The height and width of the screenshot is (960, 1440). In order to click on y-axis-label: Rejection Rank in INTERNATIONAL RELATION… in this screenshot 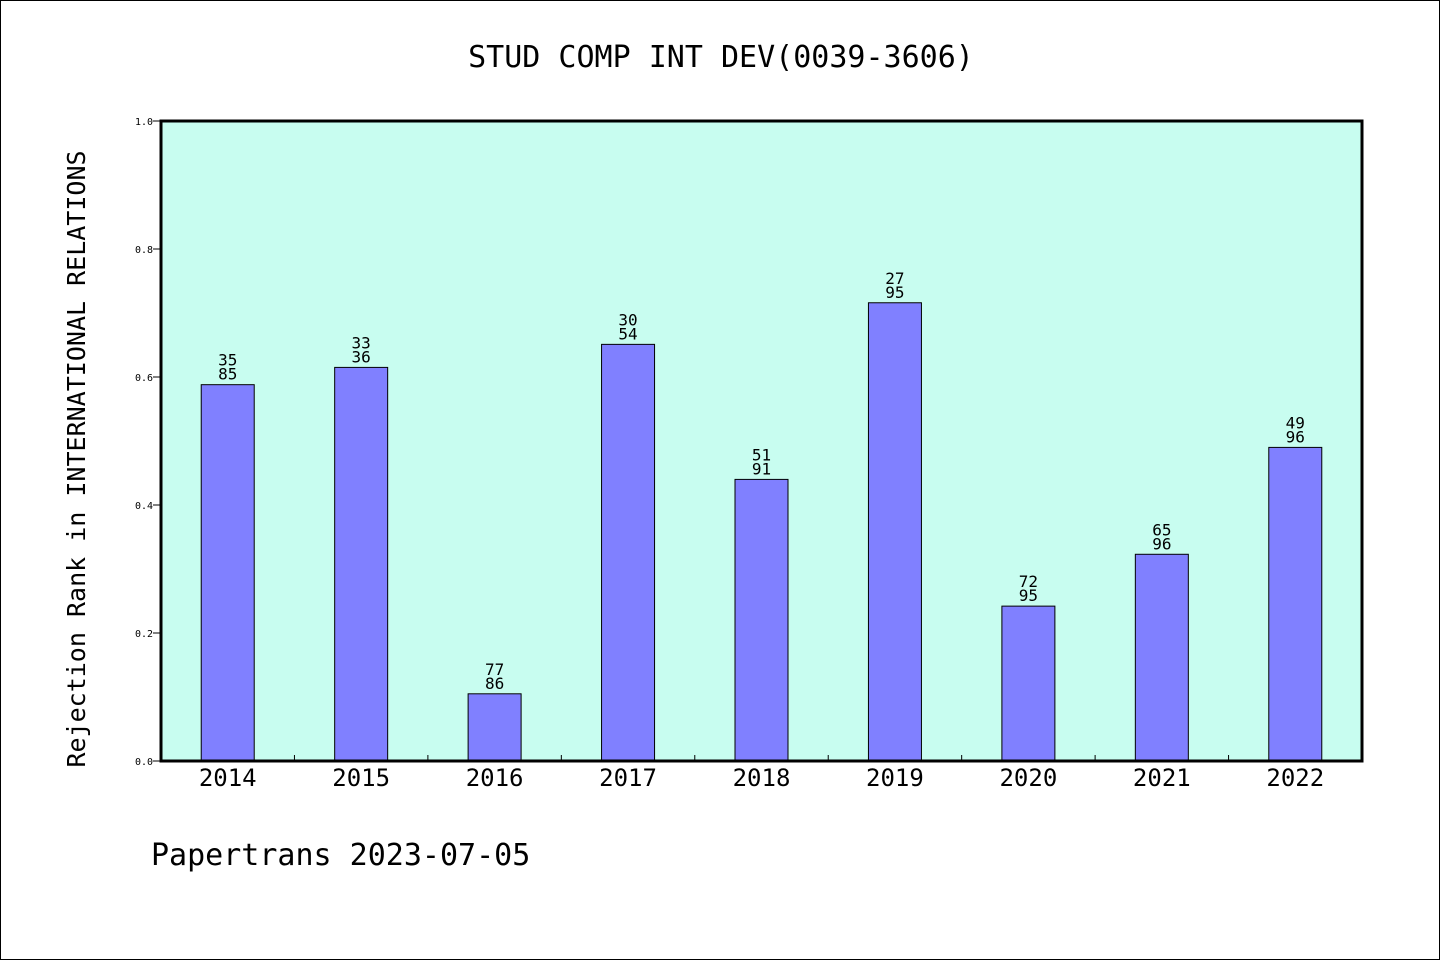, I will do `click(76, 458)`.